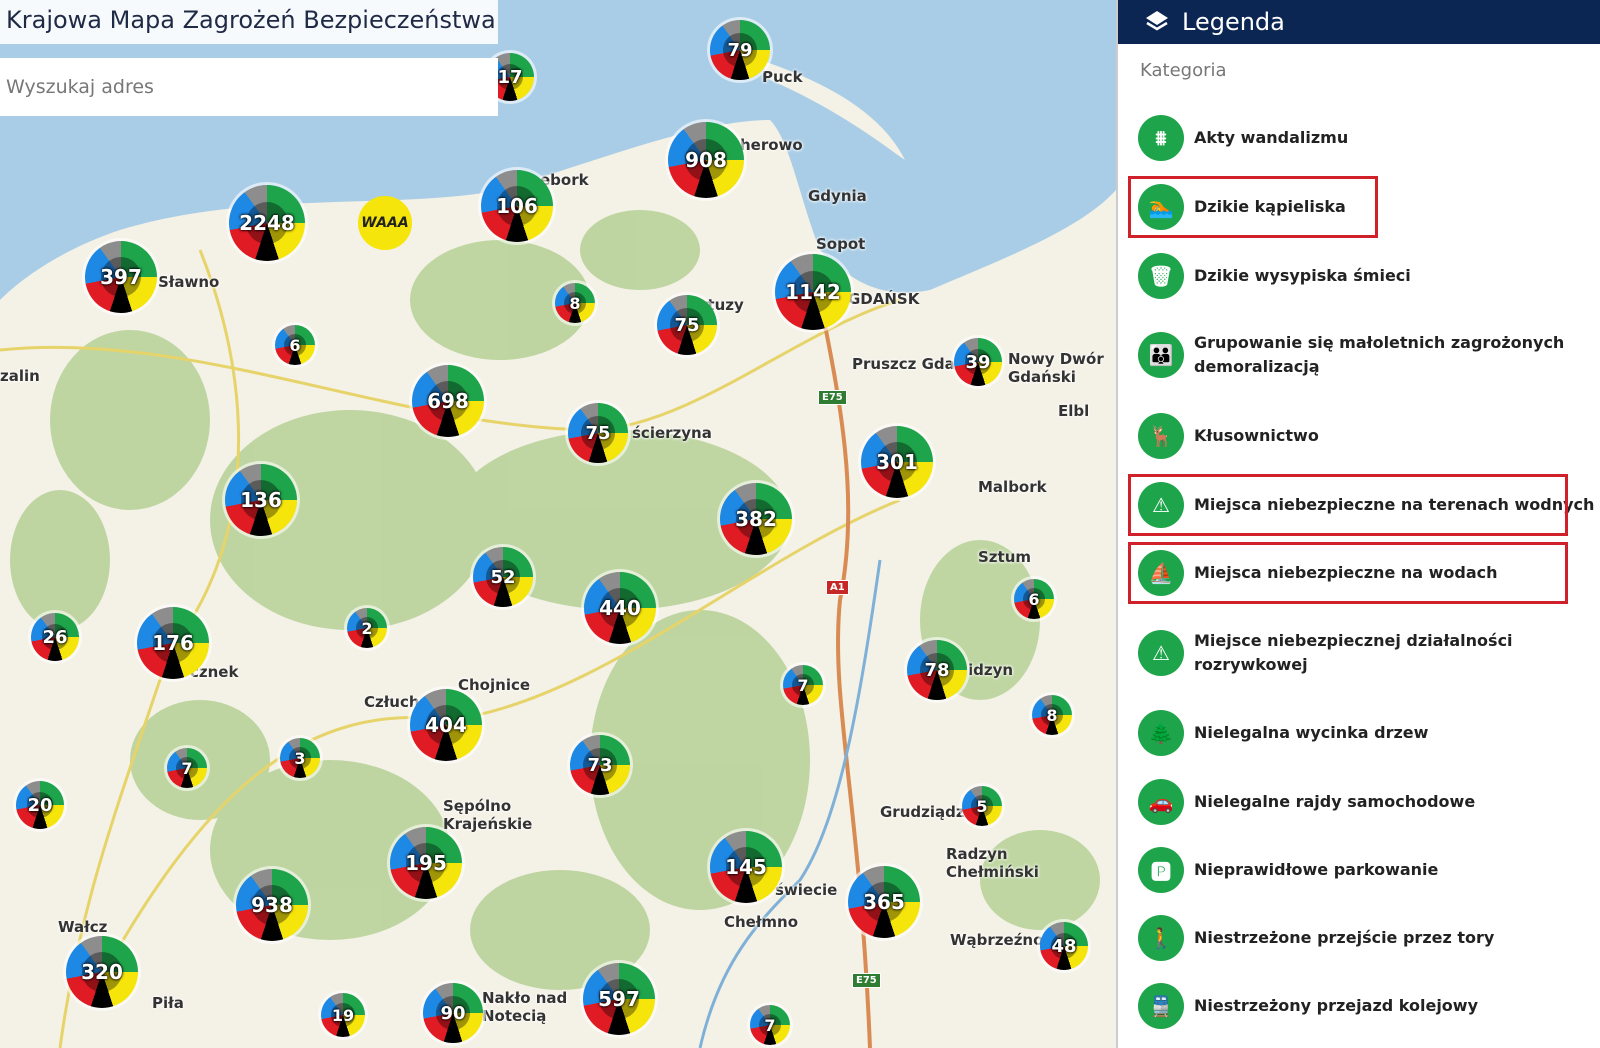 The width and height of the screenshot is (1600, 1048). Describe the element at coordinates (982, 806) in the screenshot. I see `cluster-marker: 5` at that location.